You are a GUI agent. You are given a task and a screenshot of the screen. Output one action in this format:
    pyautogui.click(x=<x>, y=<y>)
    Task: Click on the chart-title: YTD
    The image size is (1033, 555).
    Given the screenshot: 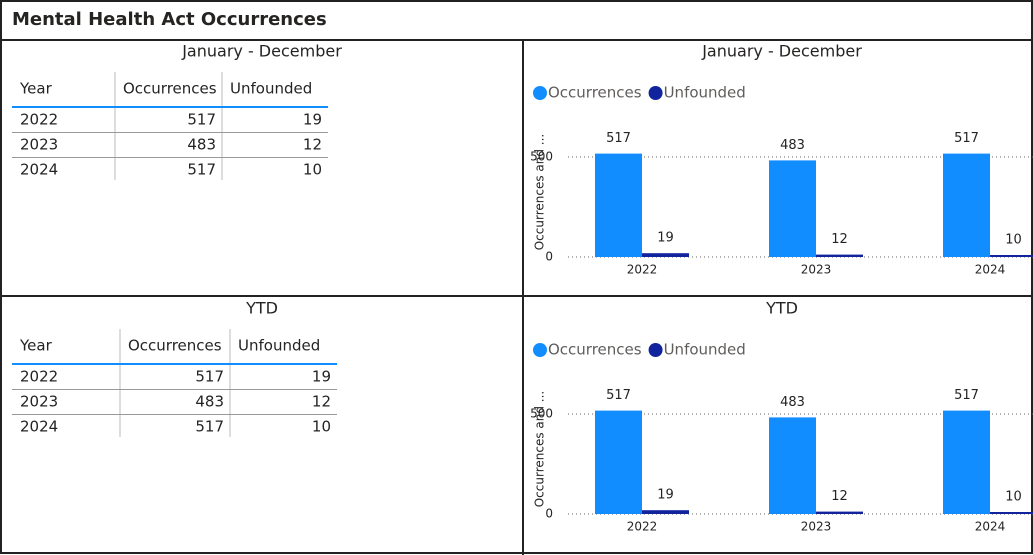 What is the action you would take?
    pyautogui.click(x=781, y=308)
    